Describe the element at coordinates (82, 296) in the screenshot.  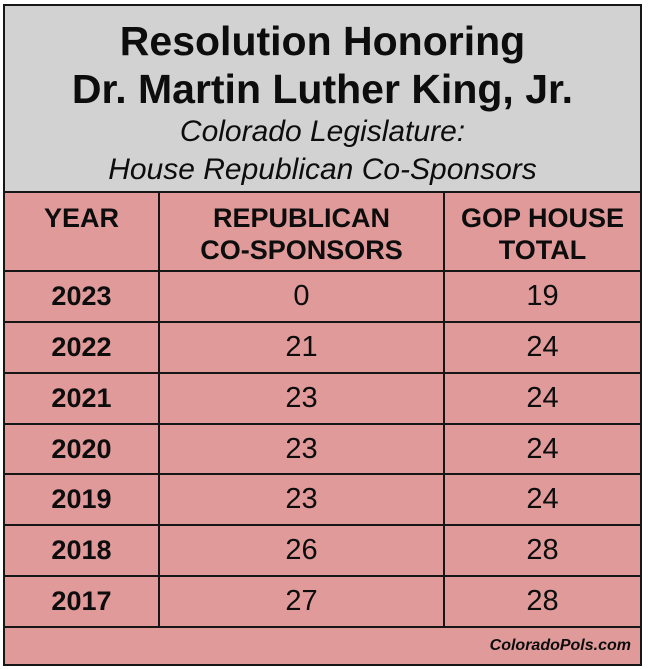
I see `year-cell: 2023` at that location.